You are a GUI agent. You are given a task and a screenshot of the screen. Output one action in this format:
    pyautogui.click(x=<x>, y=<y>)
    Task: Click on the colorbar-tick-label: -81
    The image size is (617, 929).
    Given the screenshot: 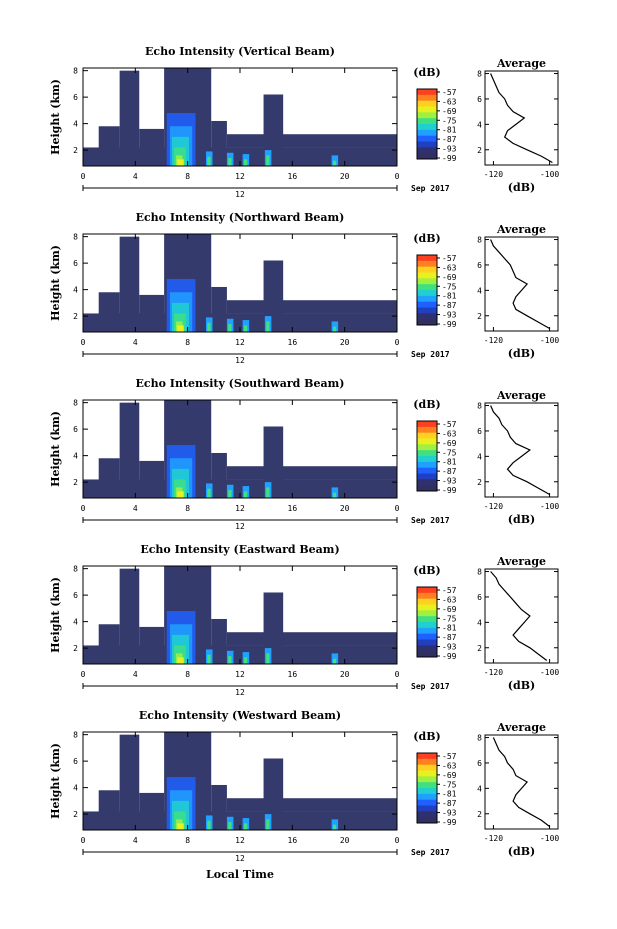 What is the action you would take?
    pyautogui.click(x=449, y=628)
    